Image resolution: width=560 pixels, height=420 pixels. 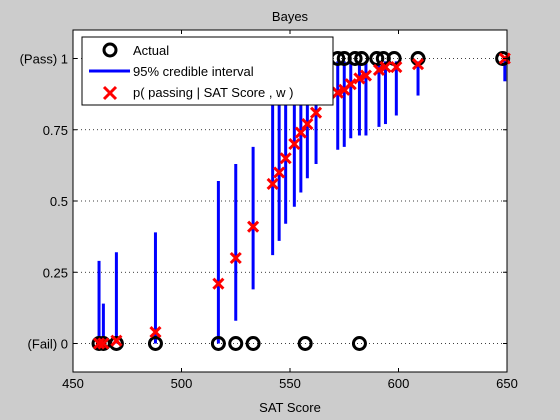 What do you see at coordinates (193, 71) in the screenshot?
I see `legend-interval-label: 95% credible interval` at bounding box center [193, 71].